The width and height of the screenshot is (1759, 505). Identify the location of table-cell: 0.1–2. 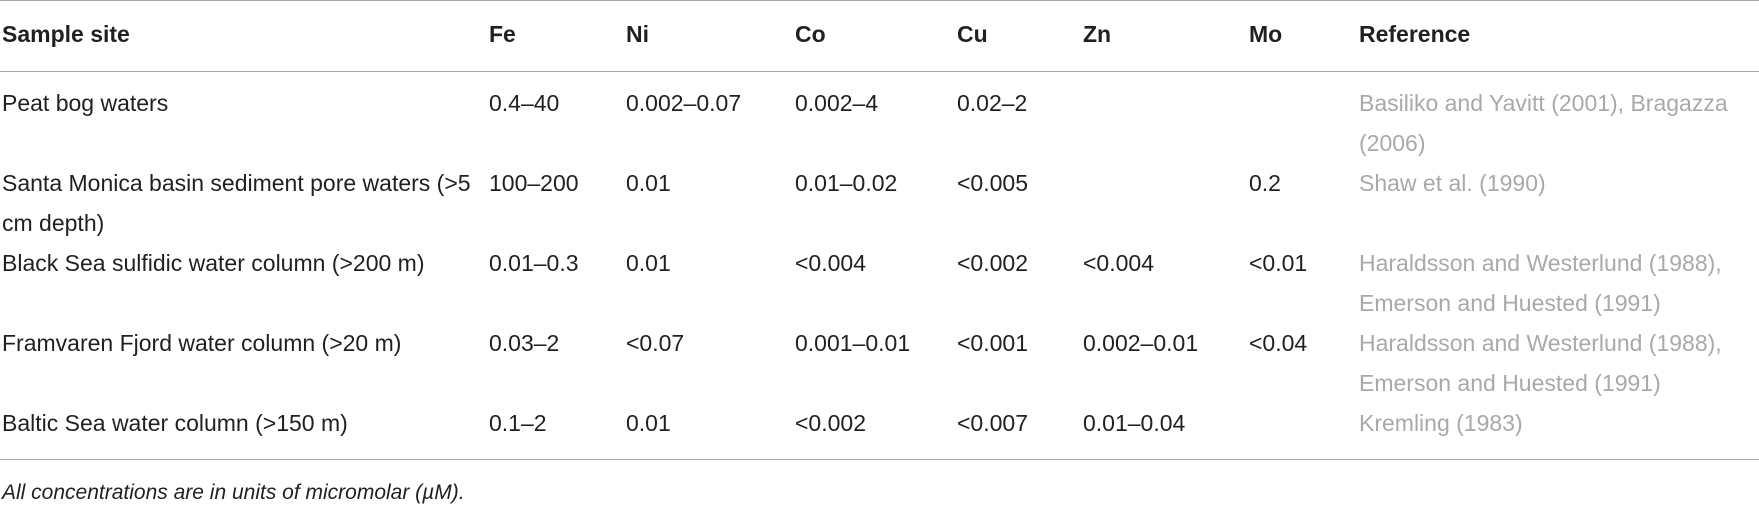
(557, 431).